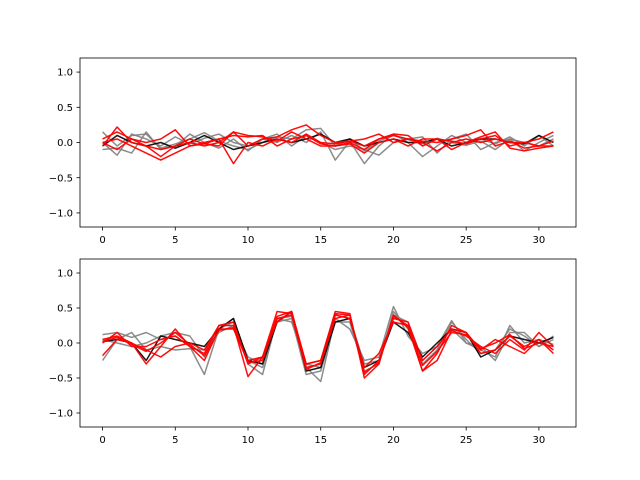  What do you see at coordinates (393, 240) in the screenshot?
I see `x-tick-label-top-4: 20` at bounding box center [393, 240].